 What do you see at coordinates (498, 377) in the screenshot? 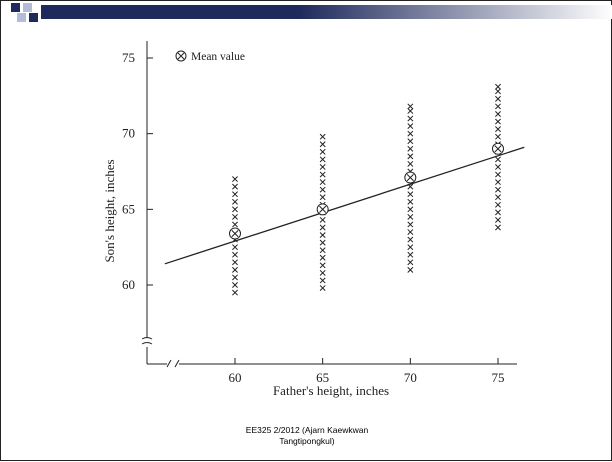
I see `x-tick-label: 75` at bounding box center [498, 377].